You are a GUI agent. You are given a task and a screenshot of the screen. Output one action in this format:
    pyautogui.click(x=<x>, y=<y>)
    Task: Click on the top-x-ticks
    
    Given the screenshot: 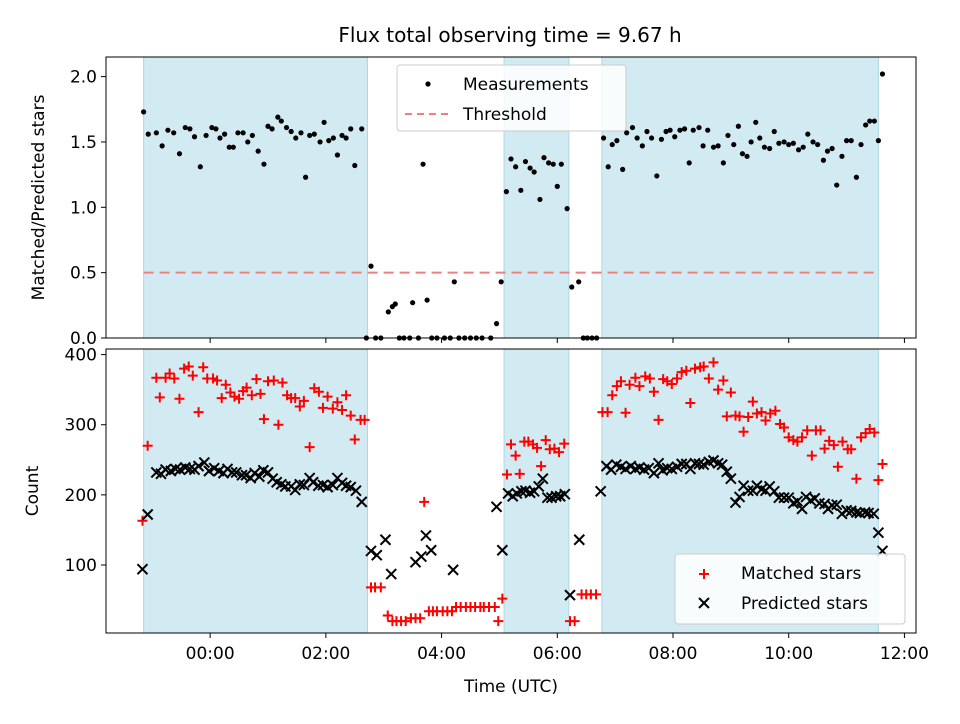 What is the action you would take?
    pyautogui.click(x=557, y=340)
    